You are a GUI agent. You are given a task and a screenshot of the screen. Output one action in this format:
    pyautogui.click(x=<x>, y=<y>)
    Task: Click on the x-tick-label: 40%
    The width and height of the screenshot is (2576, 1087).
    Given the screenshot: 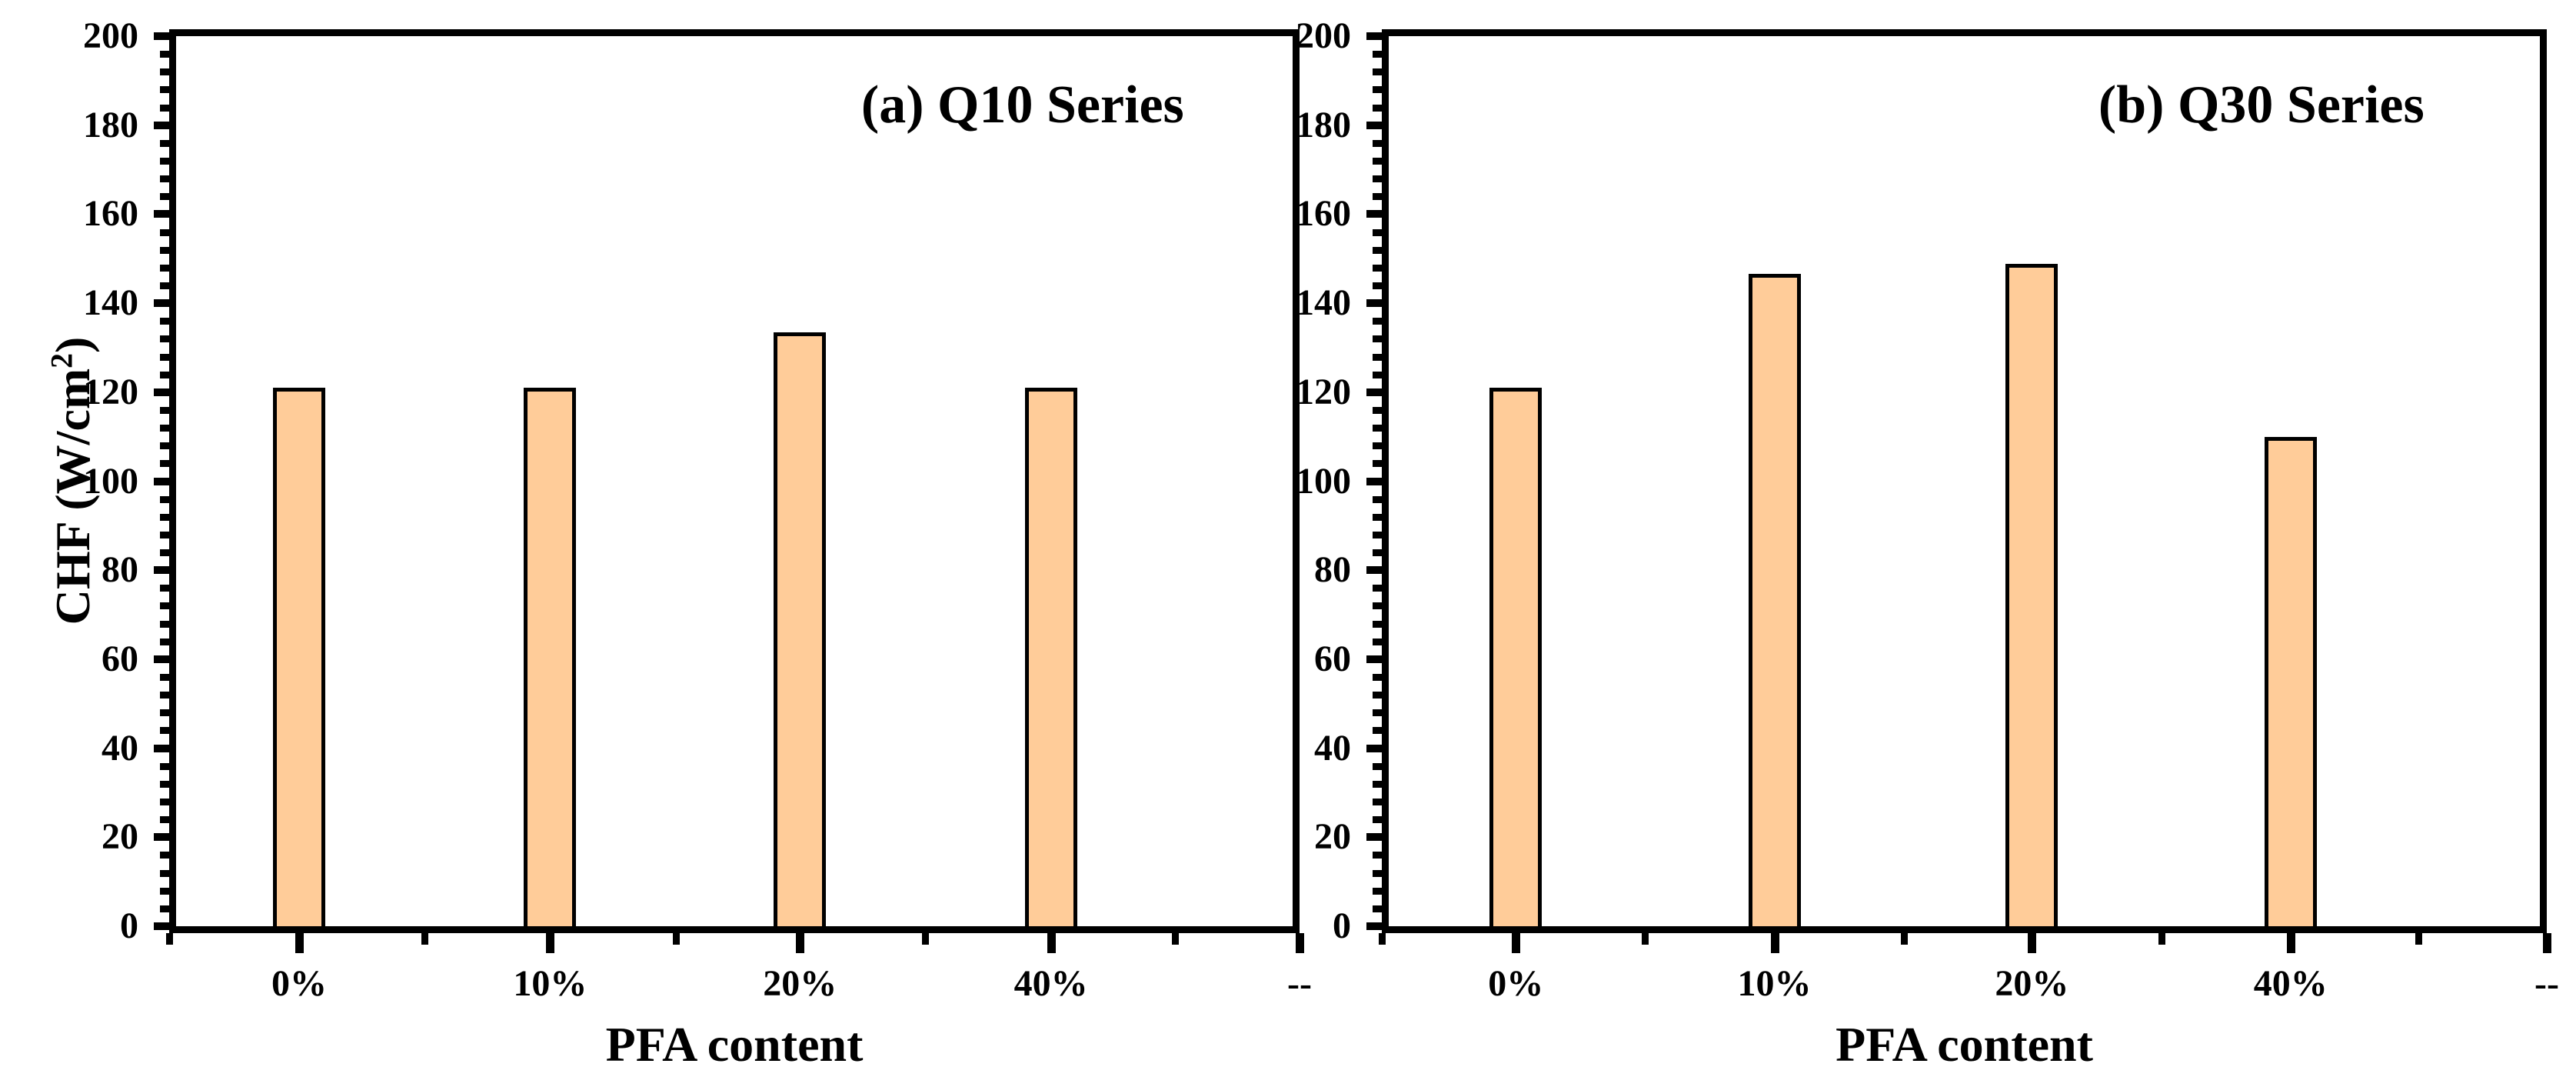 What is the action you would take?
    pyautogui.click(x=1050, y=983)
    